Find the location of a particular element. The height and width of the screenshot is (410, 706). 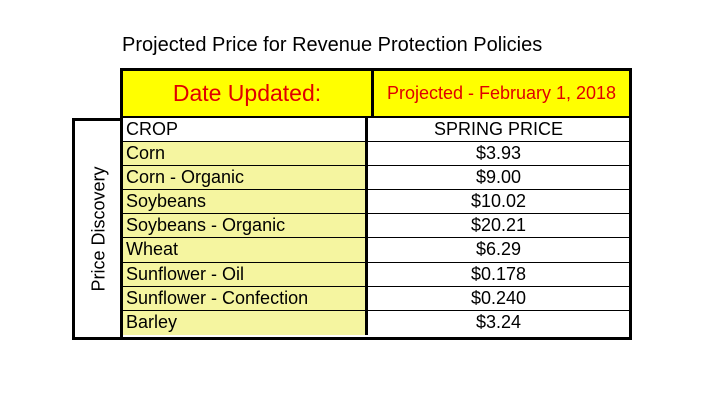

date-updated-label: Date Updated: is located at coordinates (248, 93).